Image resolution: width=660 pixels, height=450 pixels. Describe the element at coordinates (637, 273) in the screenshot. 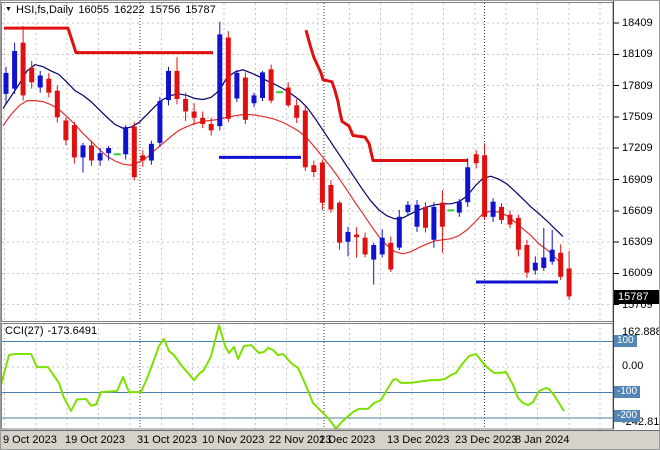

I see `price-axis-label: 16009` at that location.